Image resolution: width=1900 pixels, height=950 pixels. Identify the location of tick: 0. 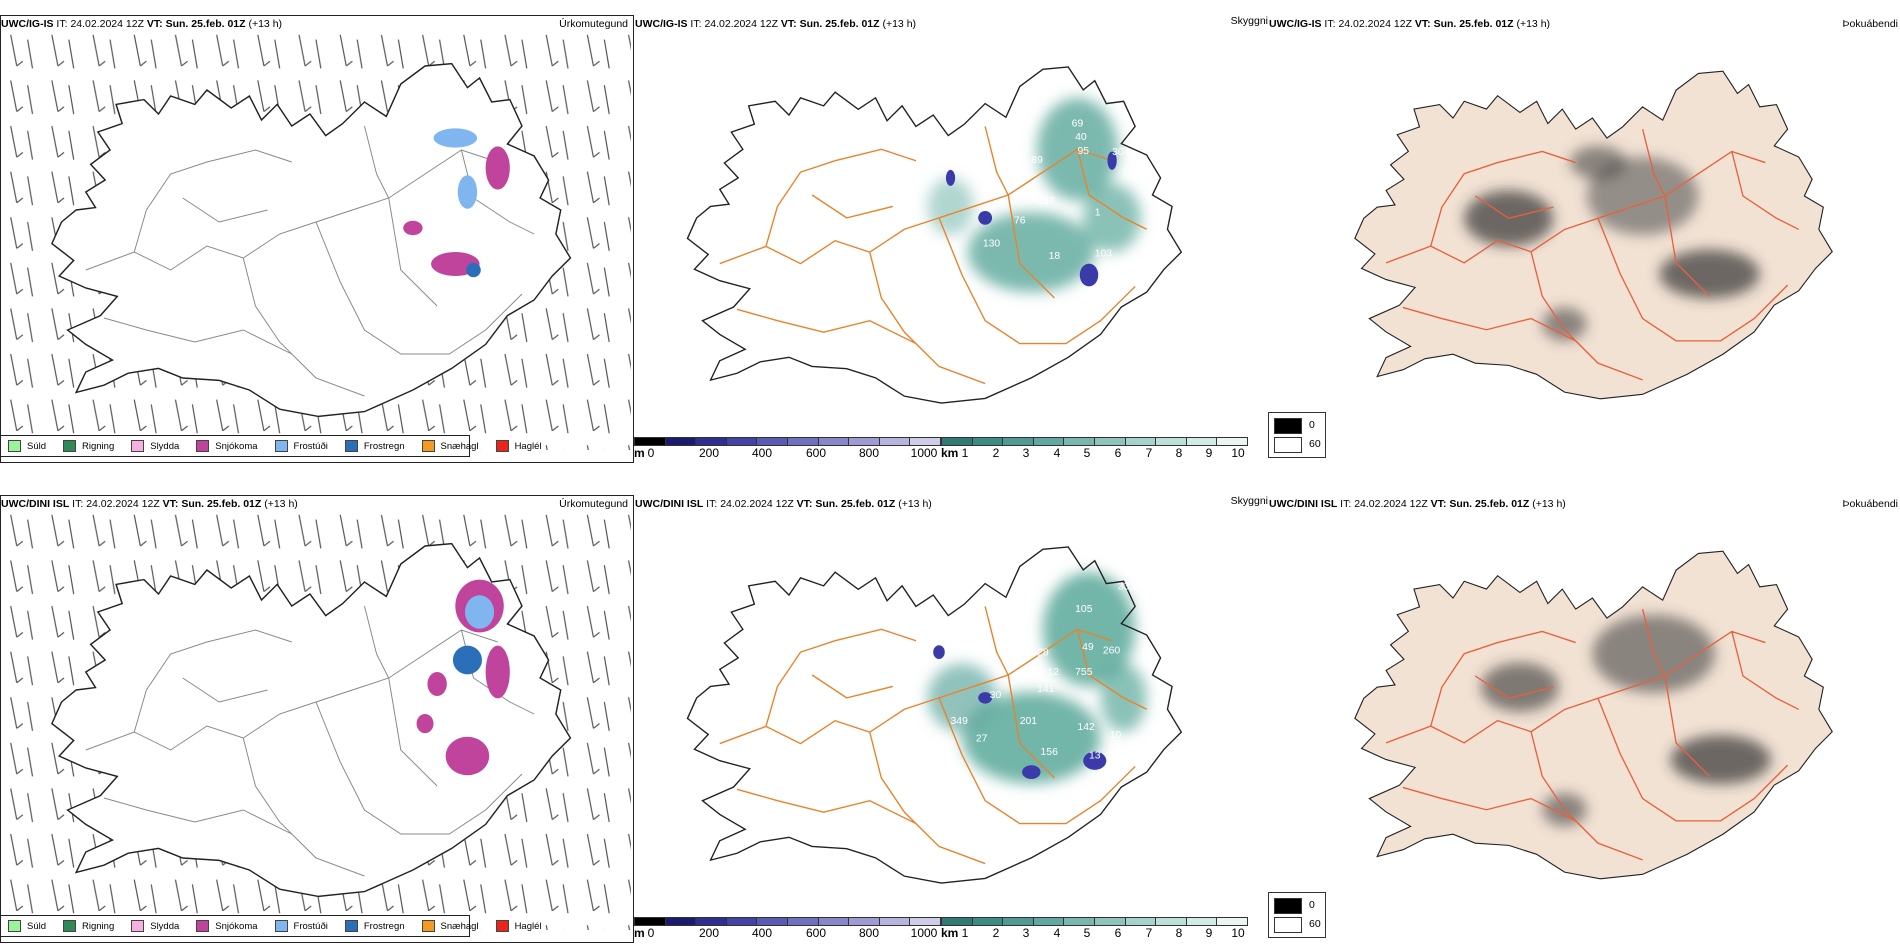
(651, 453).